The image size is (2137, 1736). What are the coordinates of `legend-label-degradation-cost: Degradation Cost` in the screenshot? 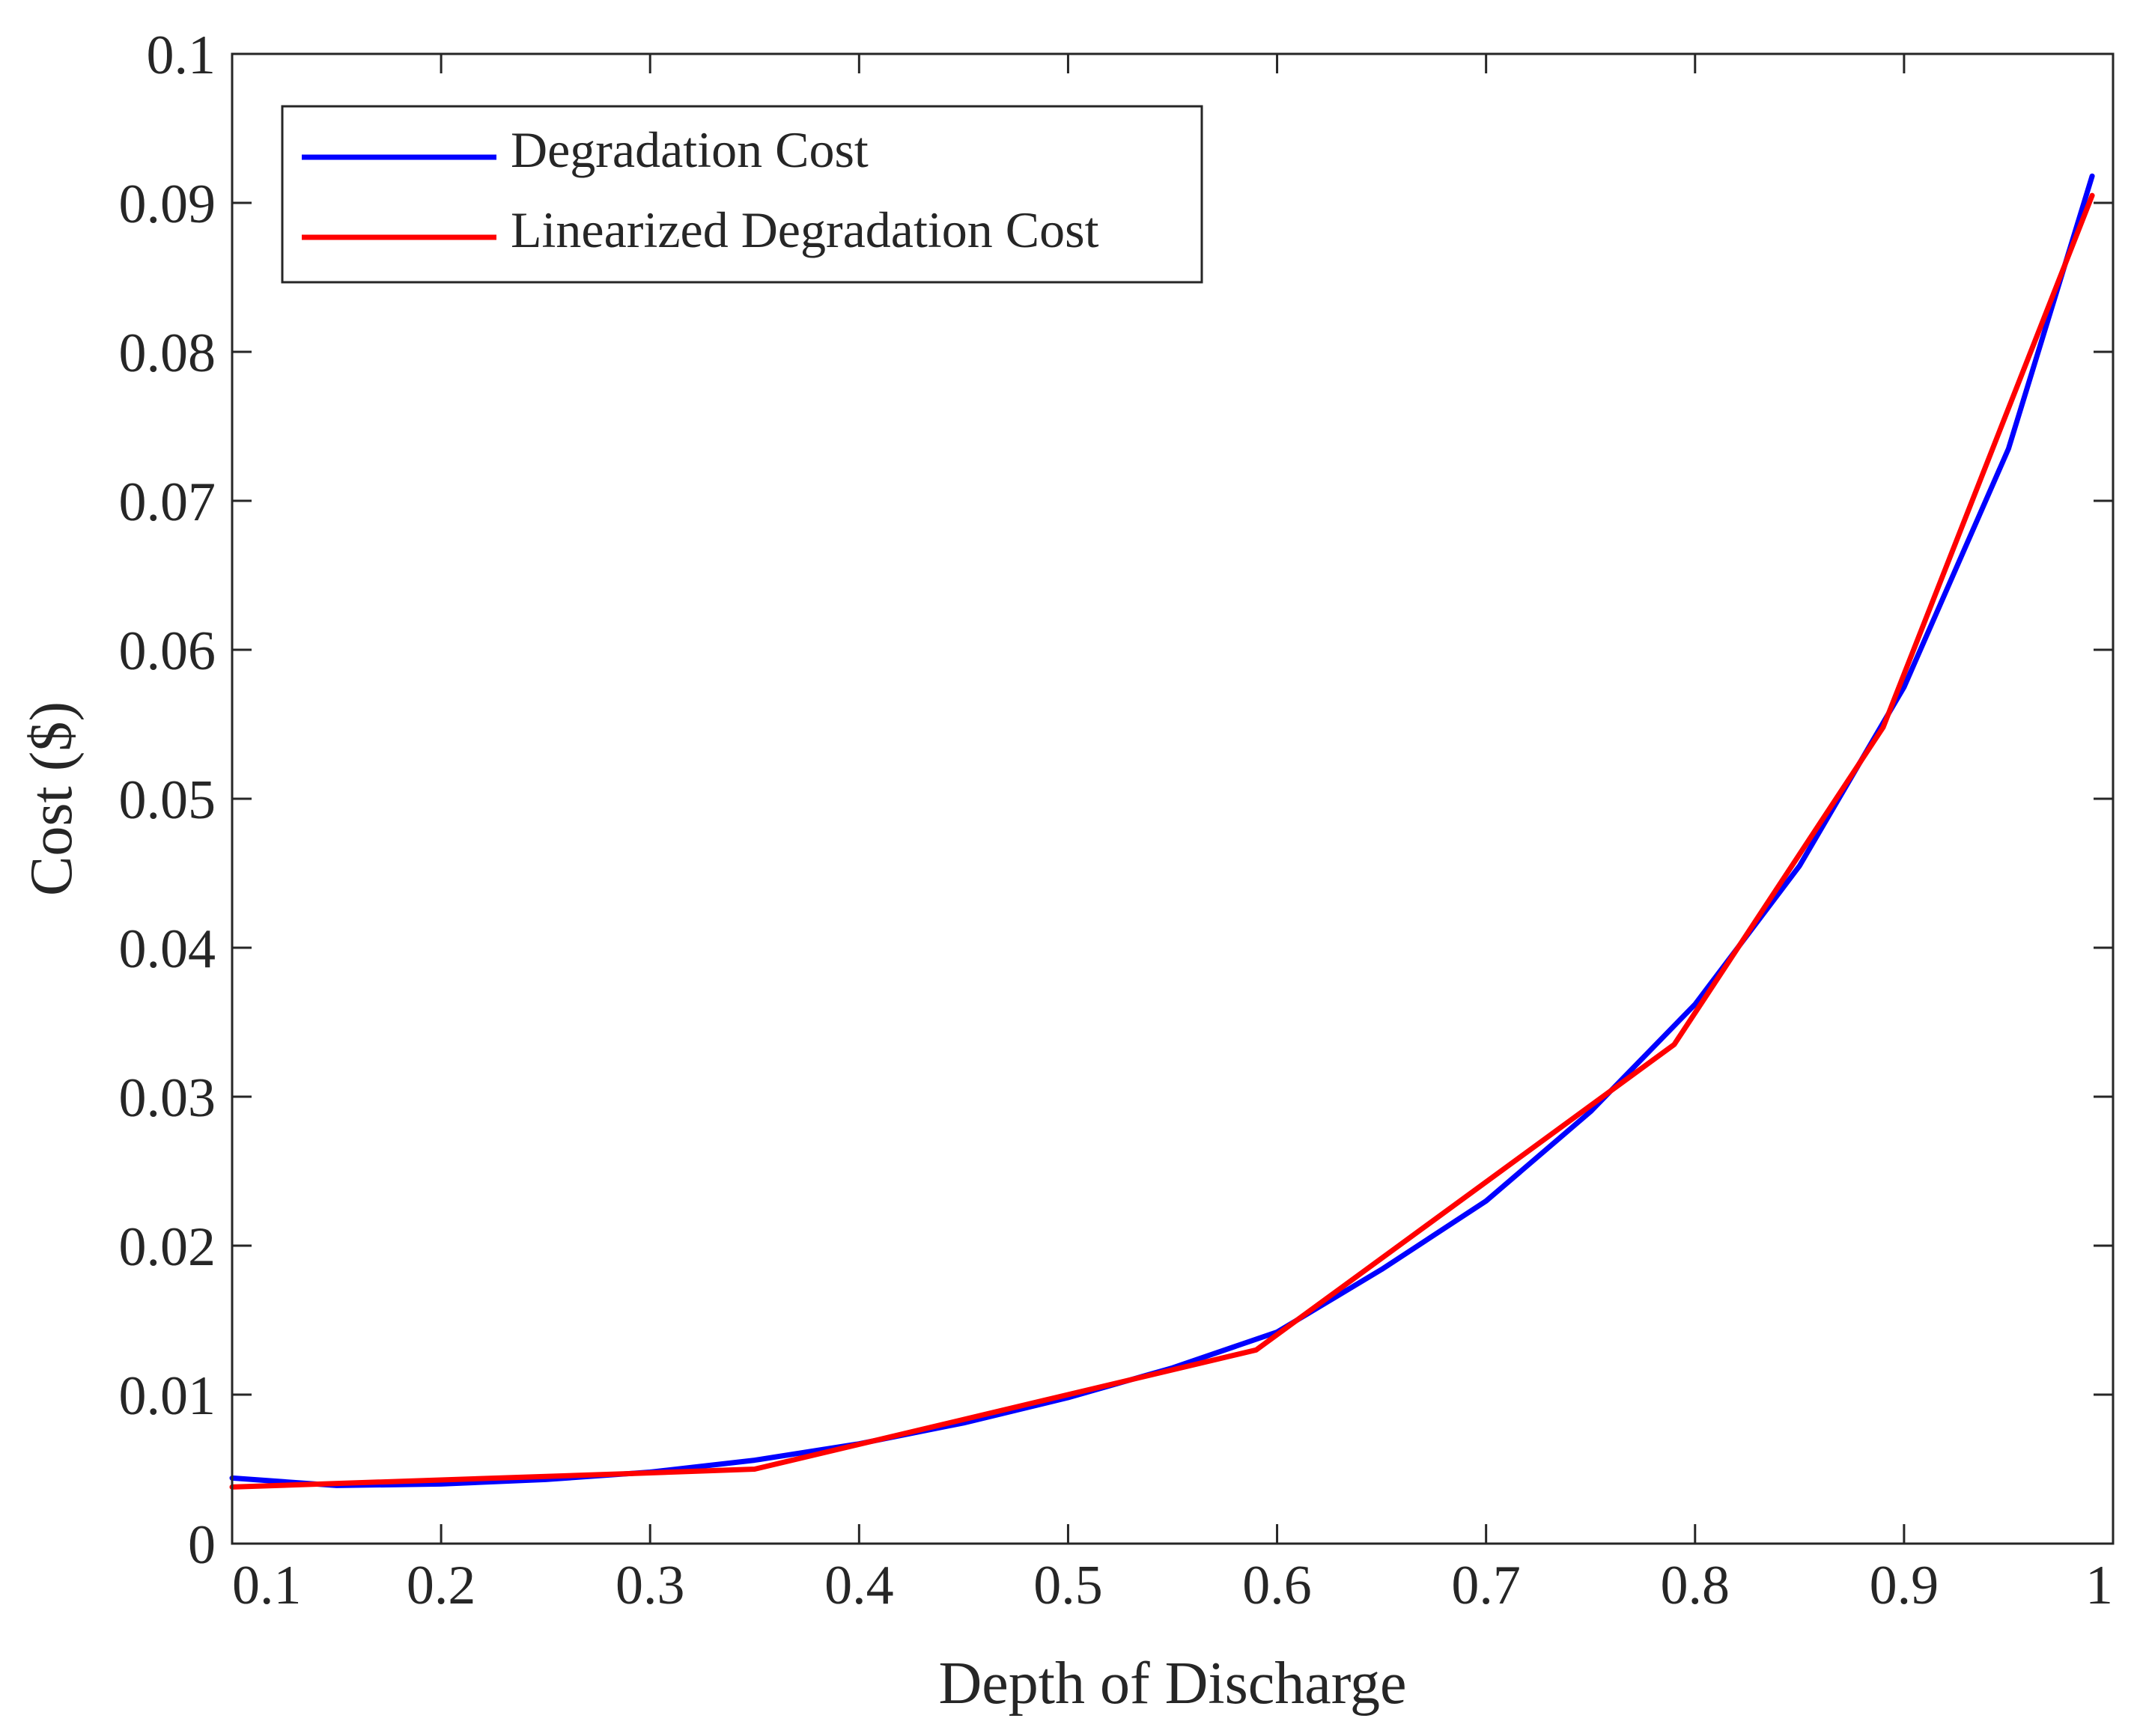 It's located at (690, 149).